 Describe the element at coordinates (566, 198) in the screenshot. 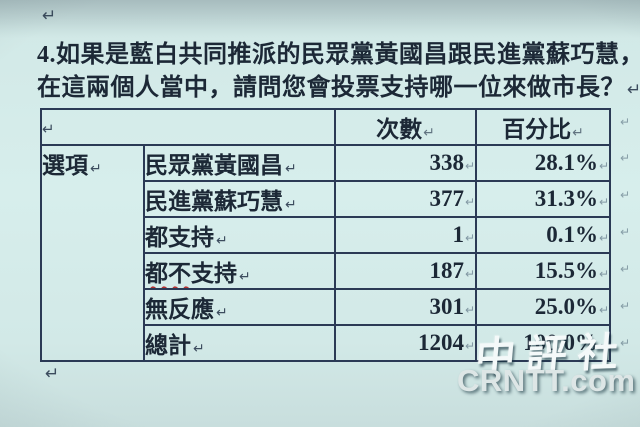

I see `percent-value: 31.3%` at that location.